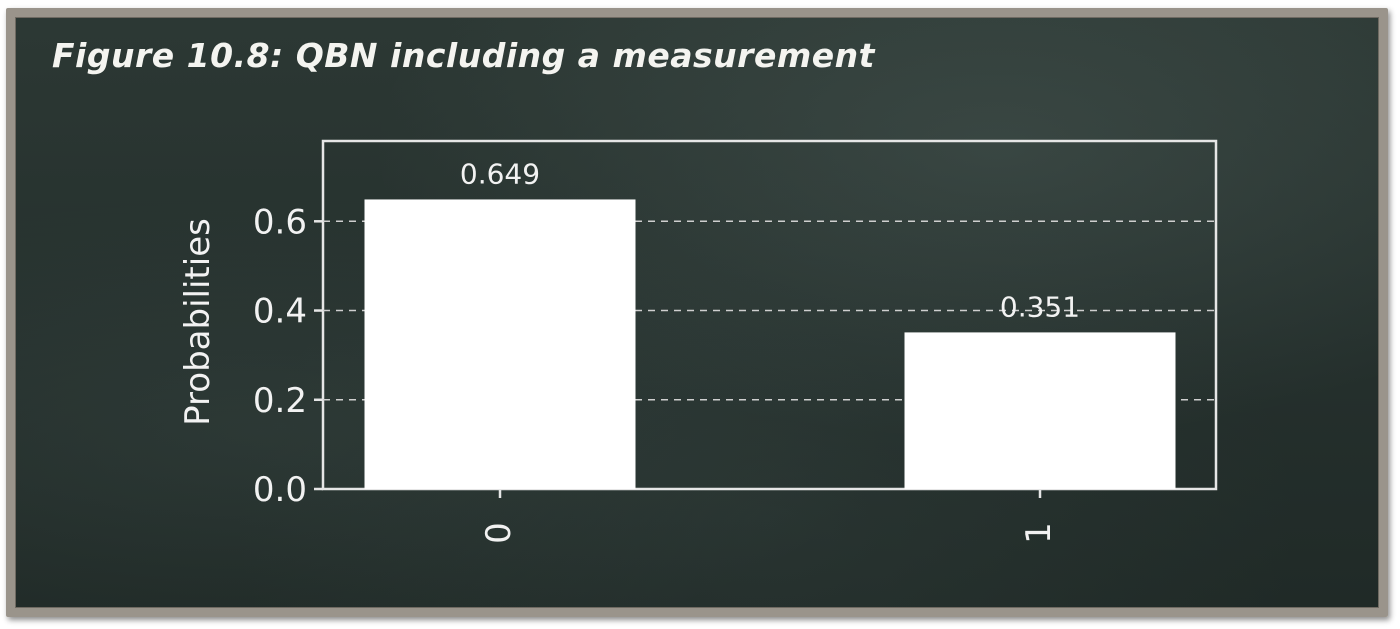 This screenshot has width=1400, height=629. Describe the element at coordinates (1039, 533) in the screenshot. I see `x-tick-label-1: 1` at that location.